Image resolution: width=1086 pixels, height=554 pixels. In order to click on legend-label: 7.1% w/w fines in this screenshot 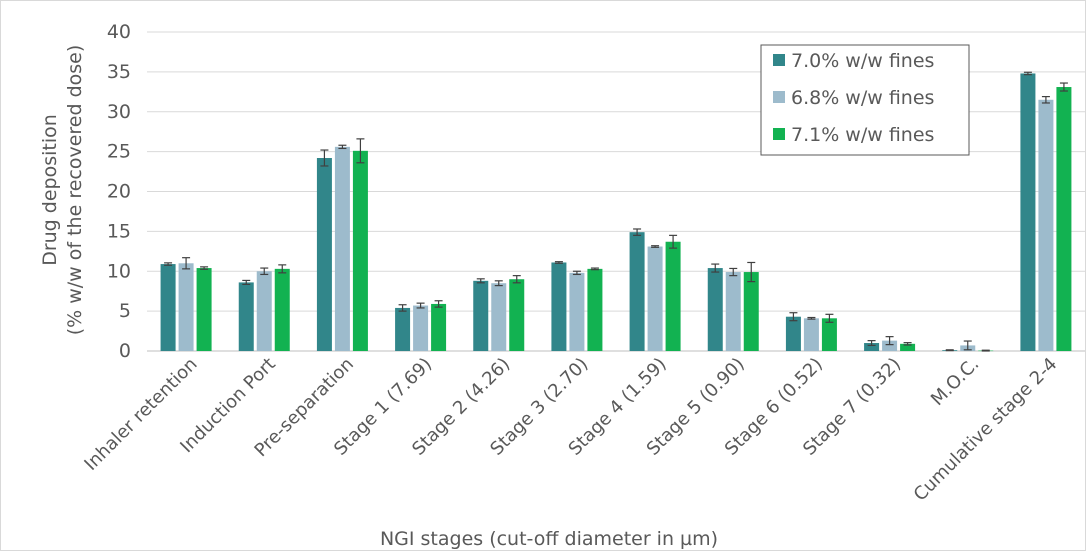, I will do `click(862, 135)`.